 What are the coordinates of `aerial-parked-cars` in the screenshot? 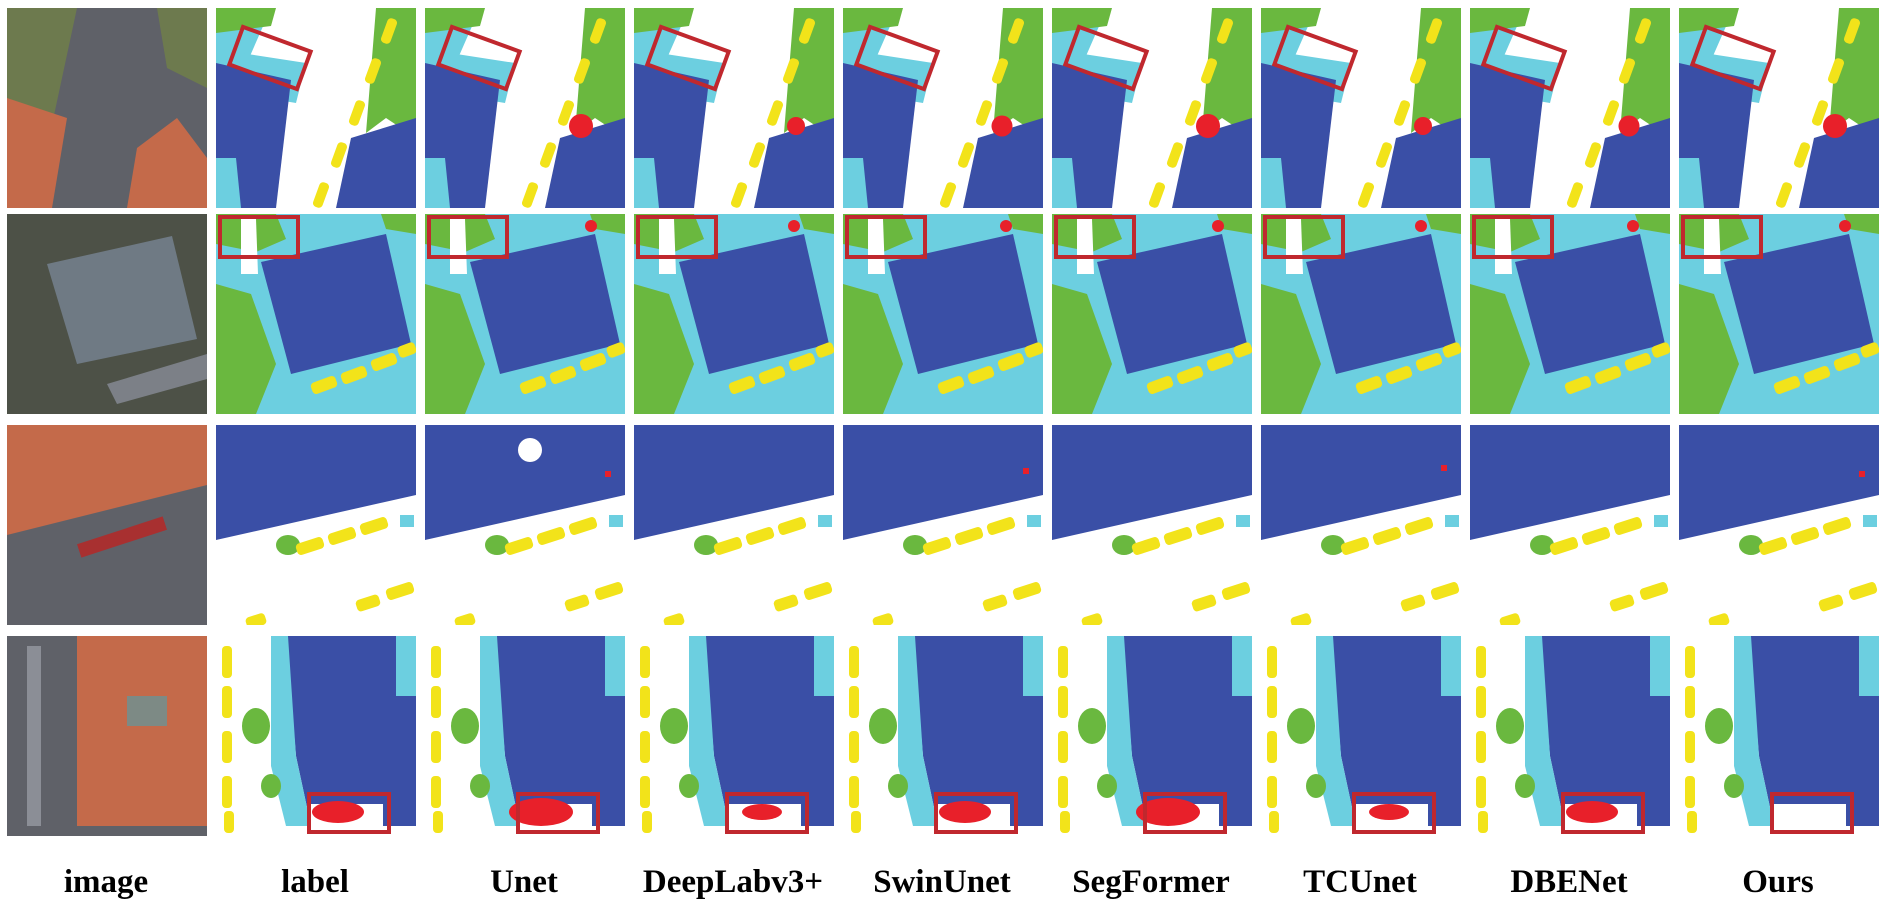 It's located at (34, 736).